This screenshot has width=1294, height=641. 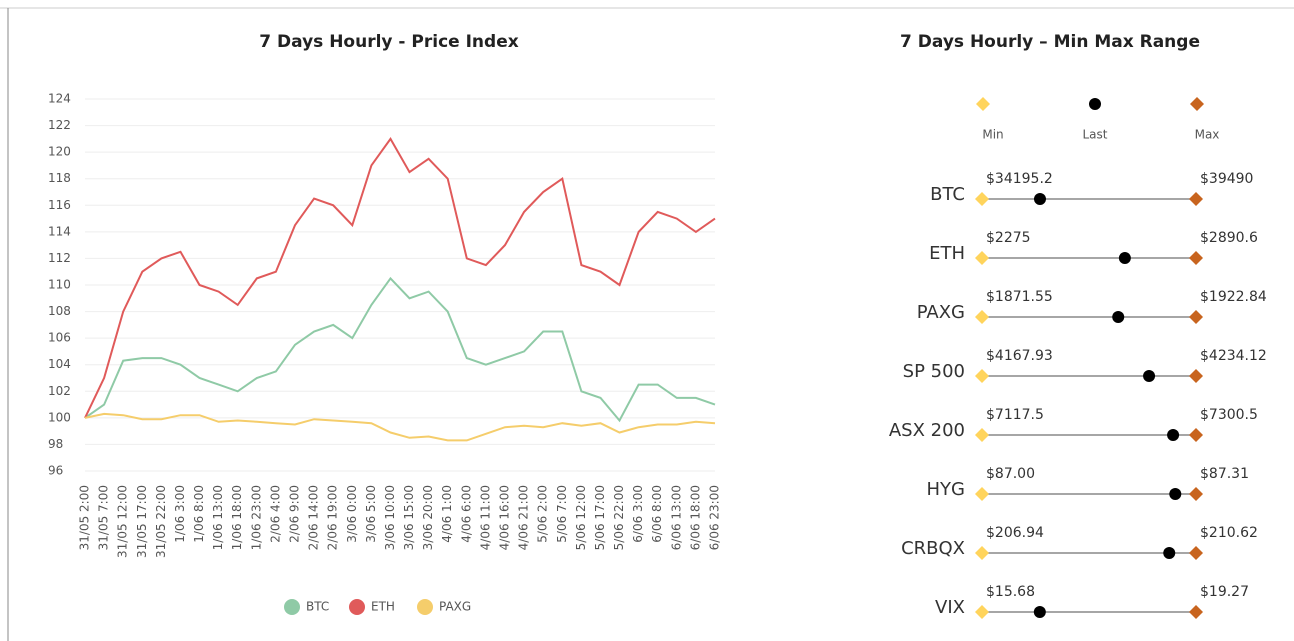 What do you see at coordinates (428, 517) in the screenshot?
I see `x-tick-label: 3/06 20:00` at bounding box center [428, 517].